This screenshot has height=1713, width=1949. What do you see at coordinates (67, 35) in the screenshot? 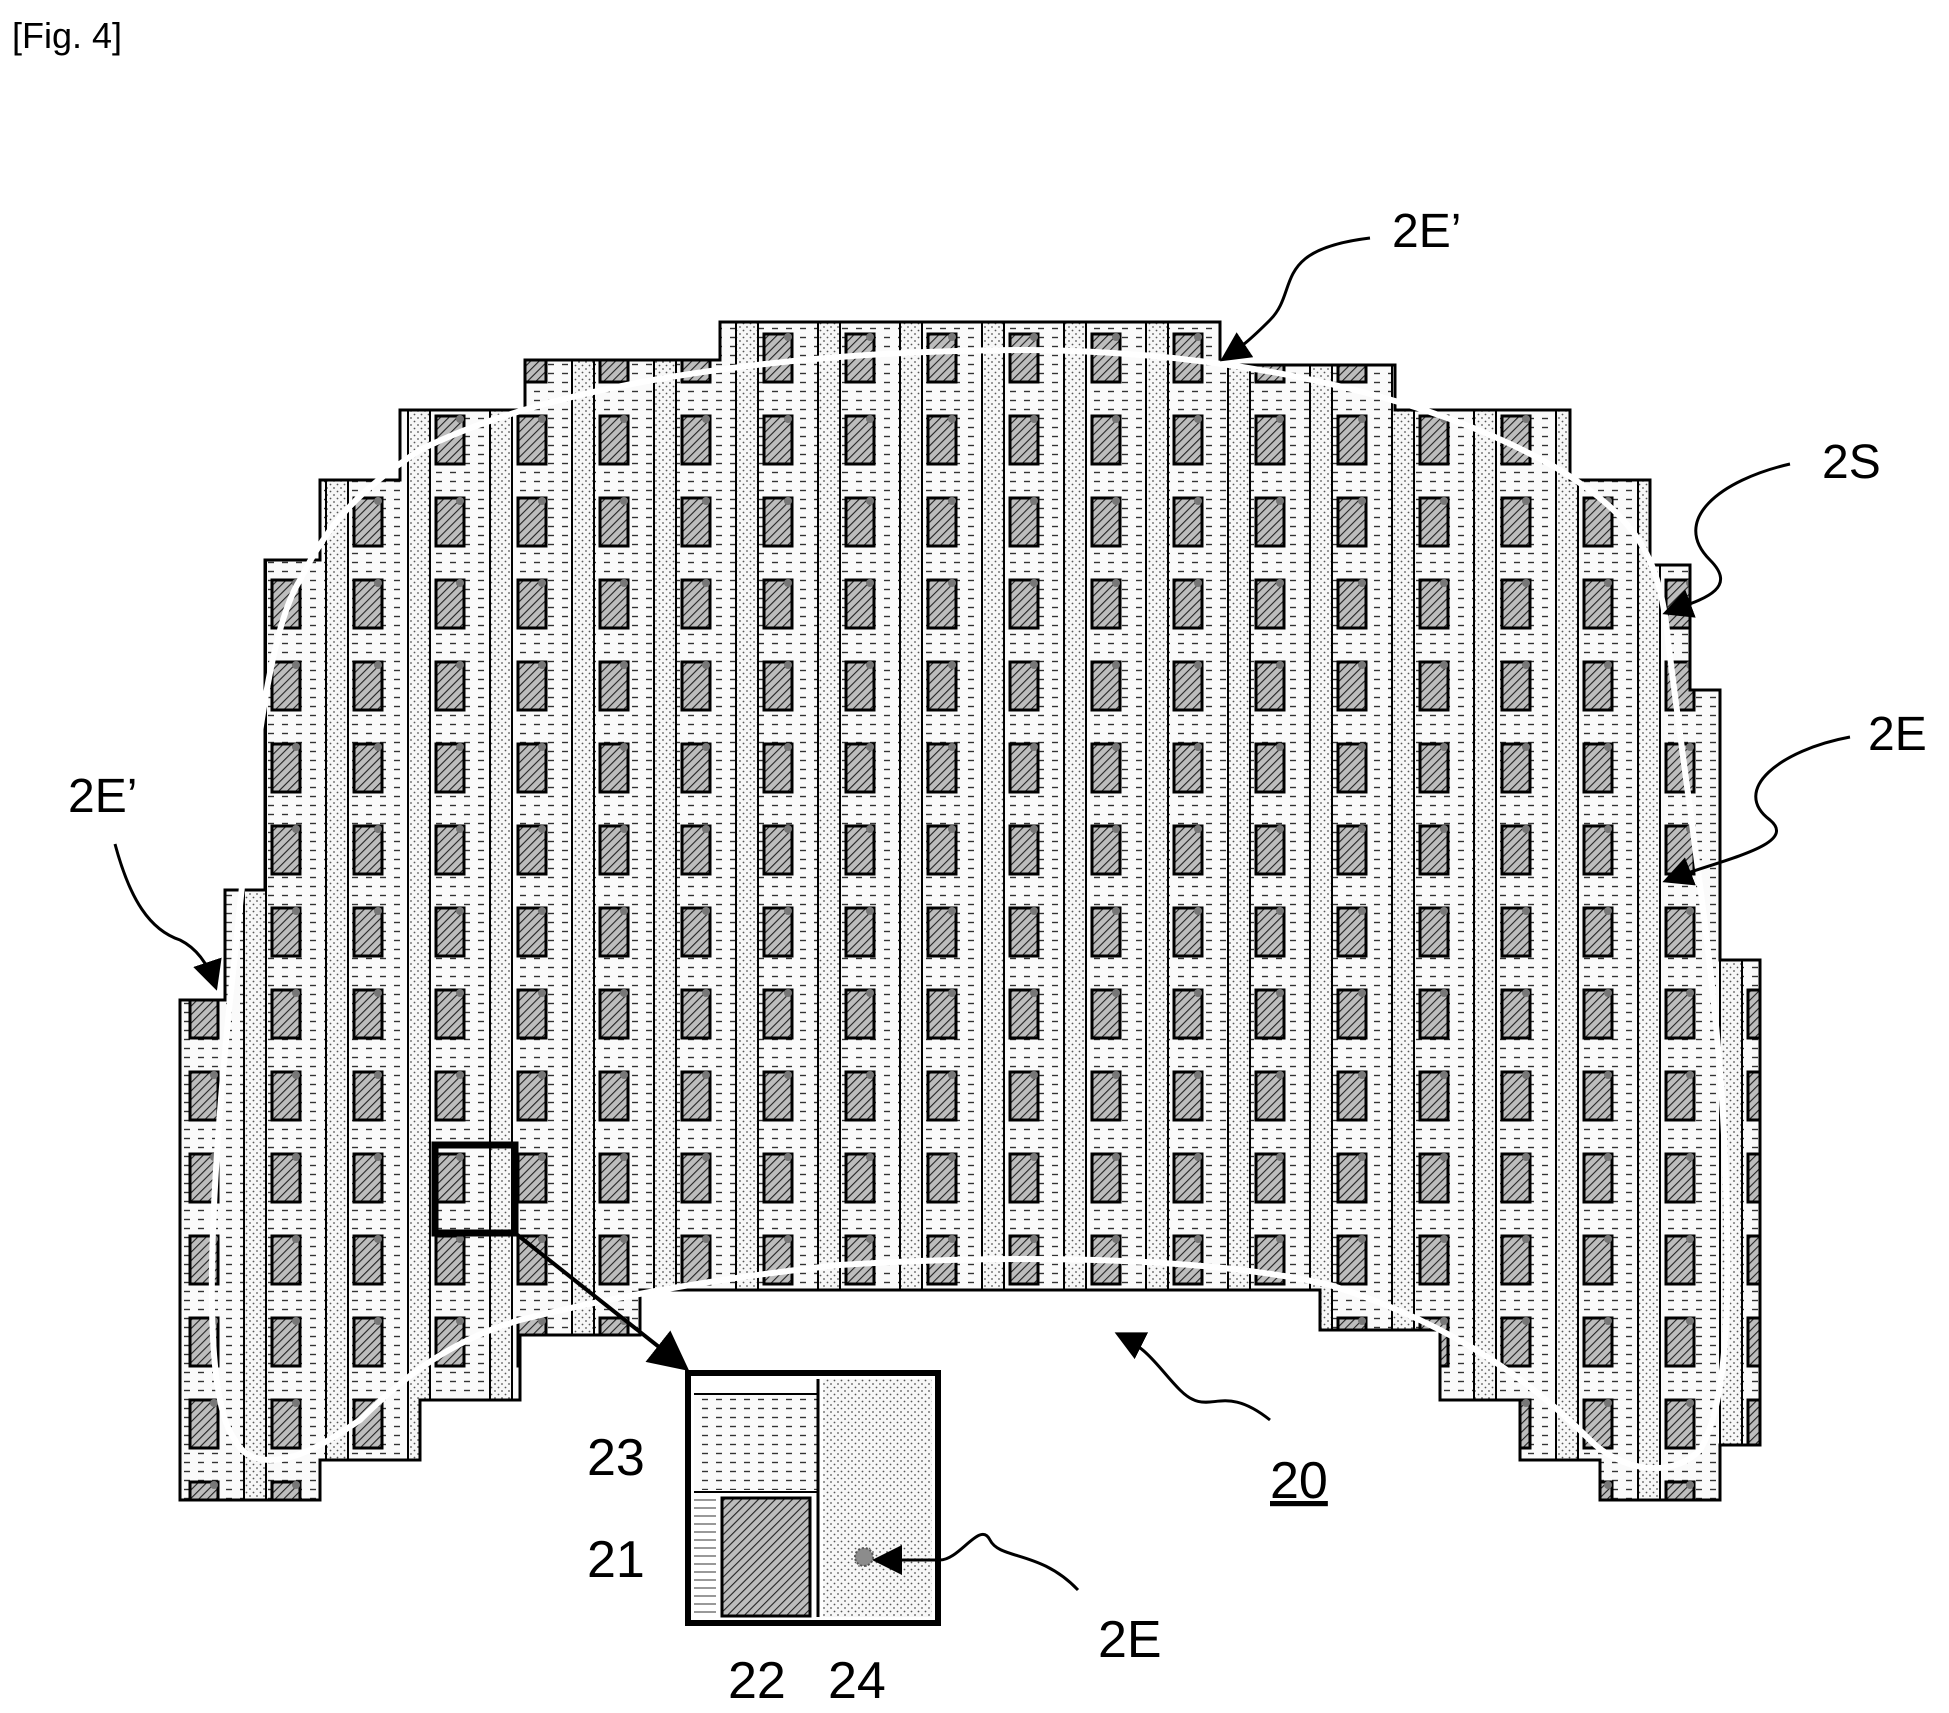
I see `figure-caption: [Fig. 4]` at bounding box center [67, 35].